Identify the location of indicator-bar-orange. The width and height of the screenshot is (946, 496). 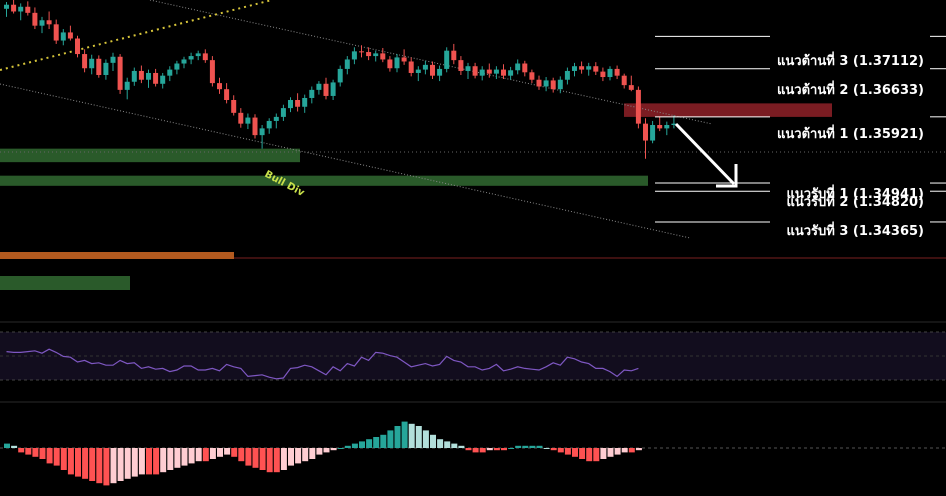
(117, 255).